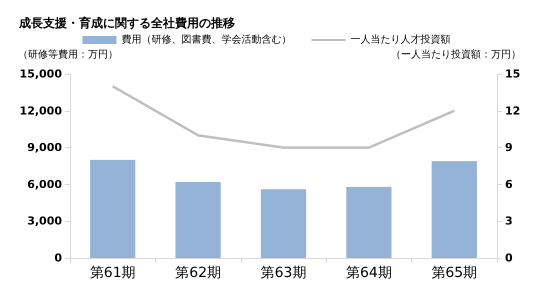 This screenshot has width=533, height=290. Describe the element at coordinates (126, 23) in the screenshot. I see `chart-title: 成長支援・育成に関する全社費用の推移` at that location.